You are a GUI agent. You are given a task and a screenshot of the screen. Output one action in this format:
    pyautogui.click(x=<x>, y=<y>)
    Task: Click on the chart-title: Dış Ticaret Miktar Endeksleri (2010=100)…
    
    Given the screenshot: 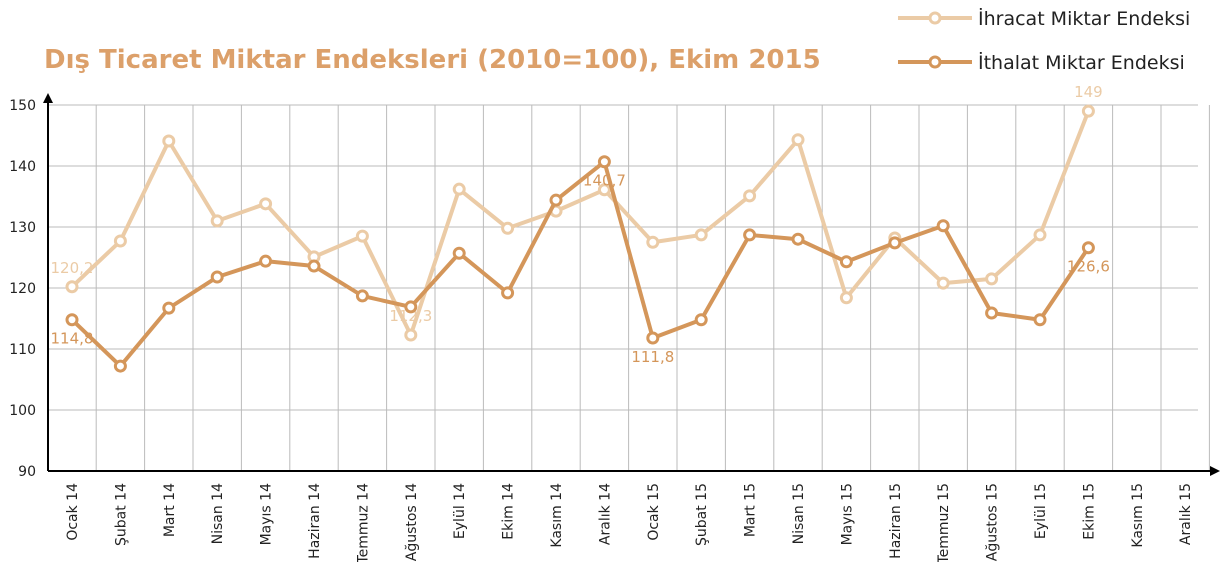 What is the action you would take?
    pyautogui.click(x=432, y=60)
    